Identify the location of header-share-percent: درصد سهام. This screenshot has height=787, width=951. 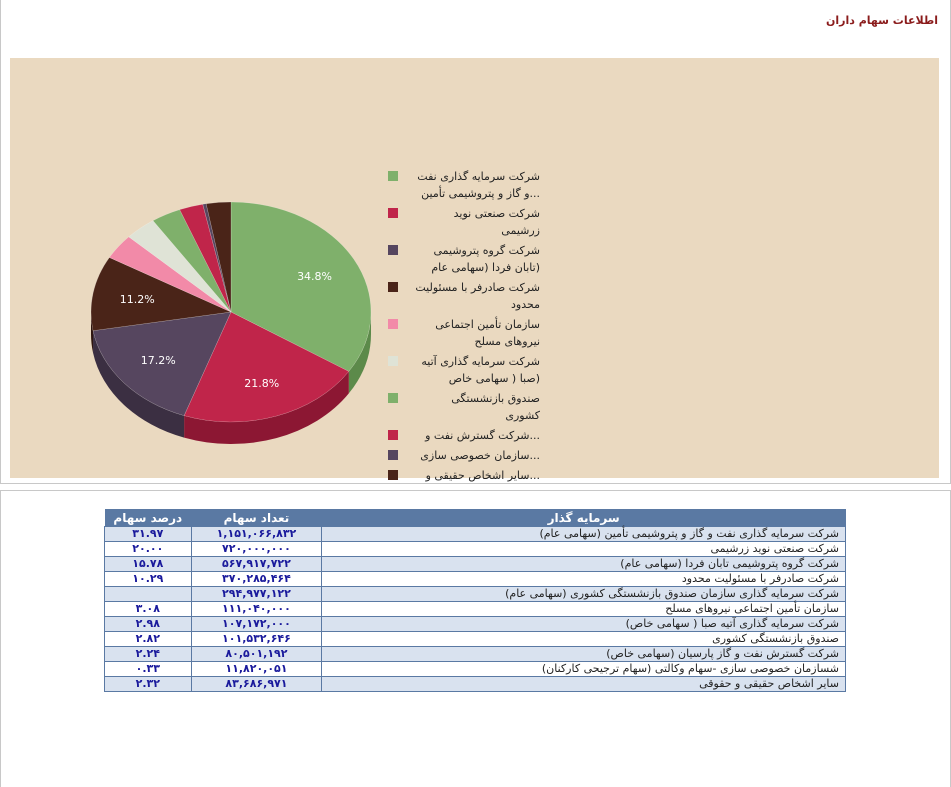
(148, 518).